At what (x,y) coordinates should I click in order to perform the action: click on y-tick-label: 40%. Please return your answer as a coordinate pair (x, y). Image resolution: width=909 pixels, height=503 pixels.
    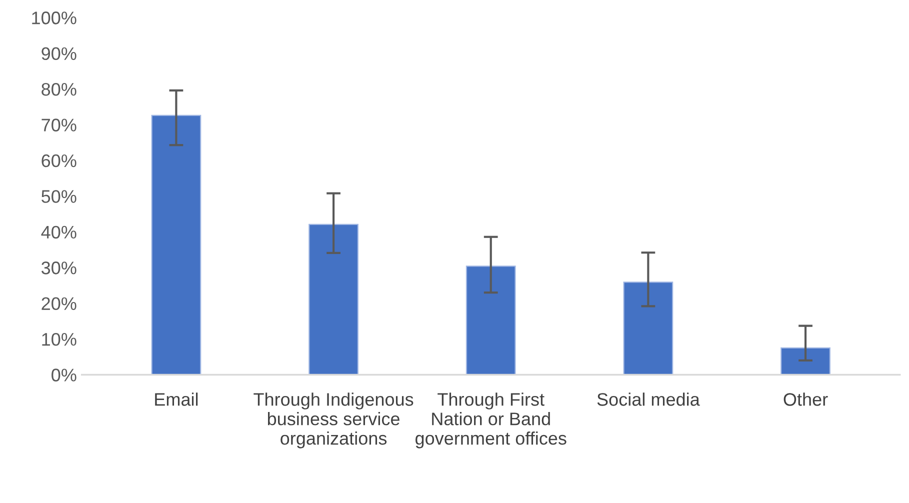
    Looking at the image, I should click on (58, 232).